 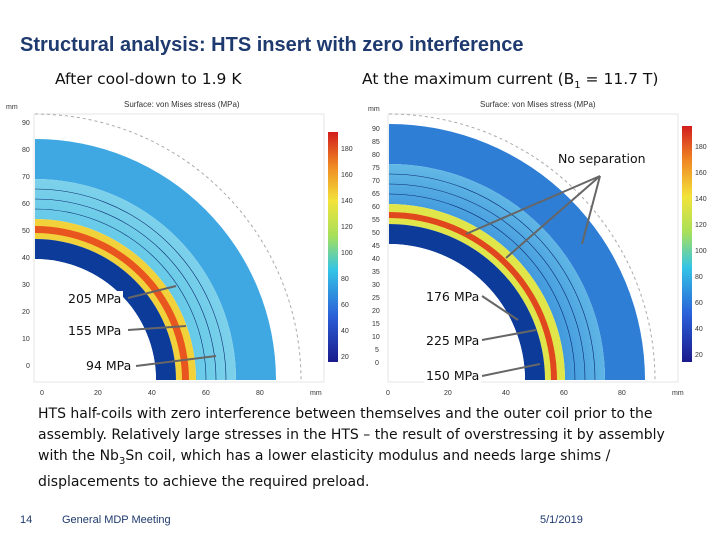 What do you see at coordinates (577, 86) in the screenshot?
I see `right-heading-subscript: 1` at bounding box center [577, 86].